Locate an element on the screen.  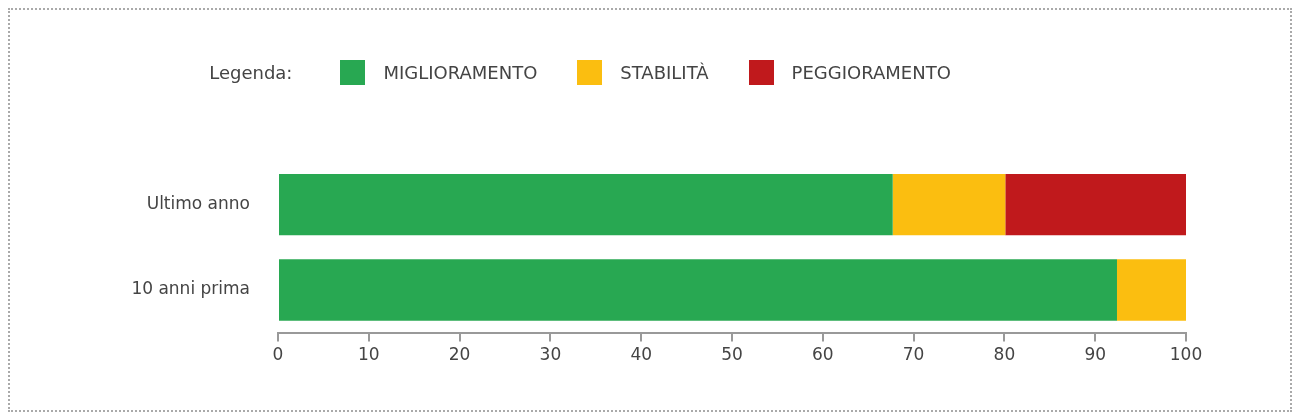
x-tick-label: 10 is located at coordinates (368, 354).